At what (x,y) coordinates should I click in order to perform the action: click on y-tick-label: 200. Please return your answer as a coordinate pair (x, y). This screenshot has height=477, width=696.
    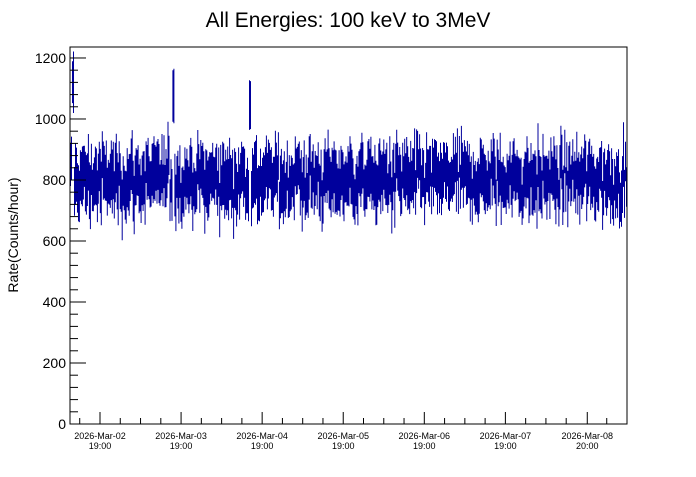
    Looking at the image, I should click on (55, 363).